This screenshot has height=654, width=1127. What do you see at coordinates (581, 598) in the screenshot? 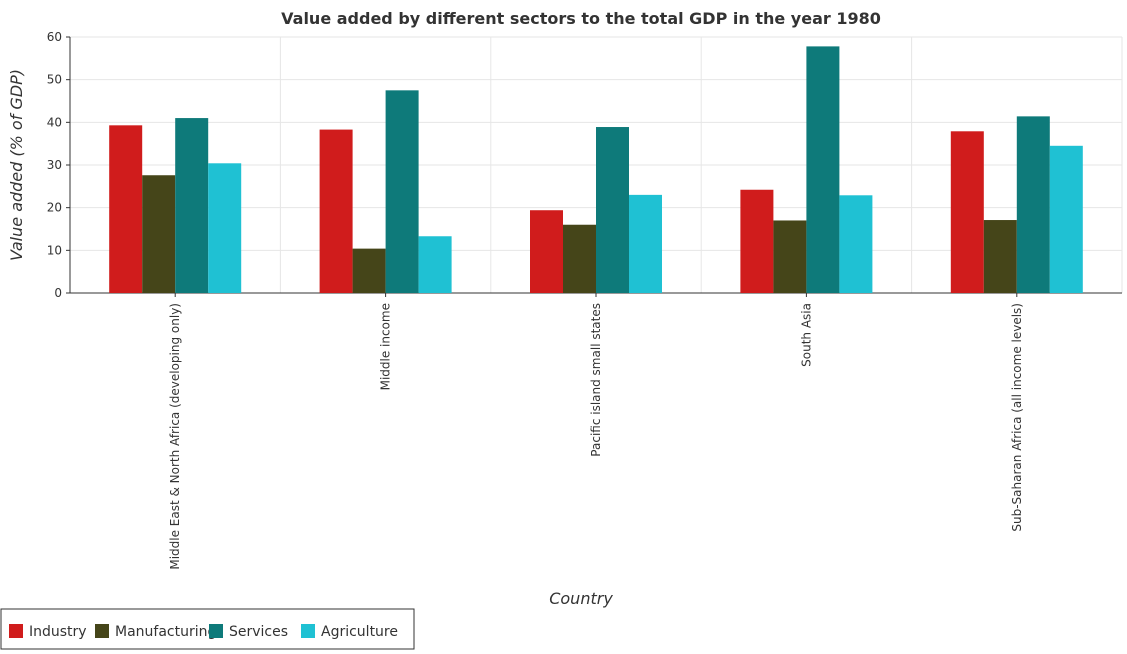
I see `x-axis-label: Country` at bounding box center [581, 598].